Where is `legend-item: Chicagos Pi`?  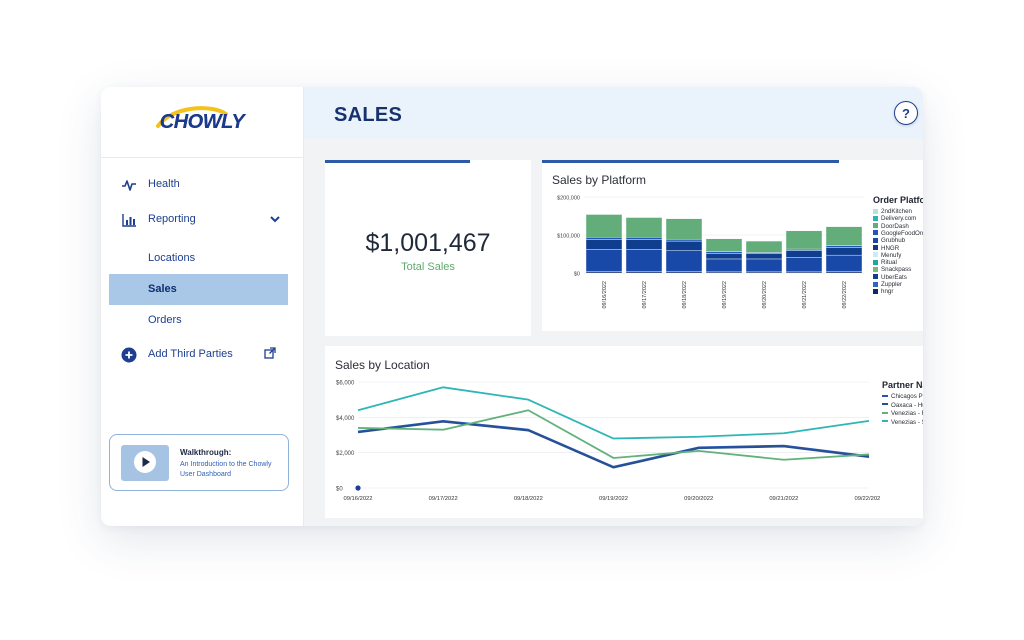 legend-item: Chicagos Pi is located at coordinates (902, 396).